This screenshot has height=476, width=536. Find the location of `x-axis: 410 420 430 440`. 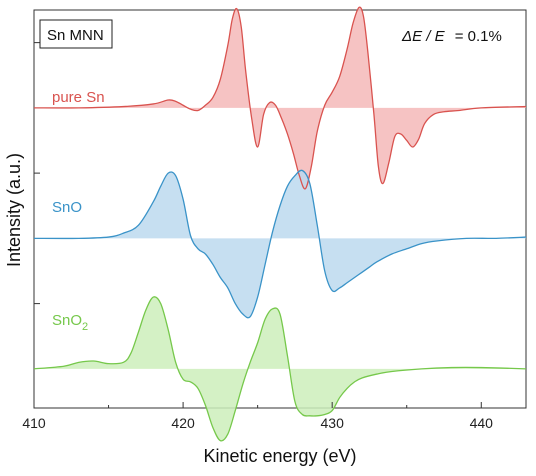

x-axis: 410 420 430 440 is located at coordinates (257, 416).